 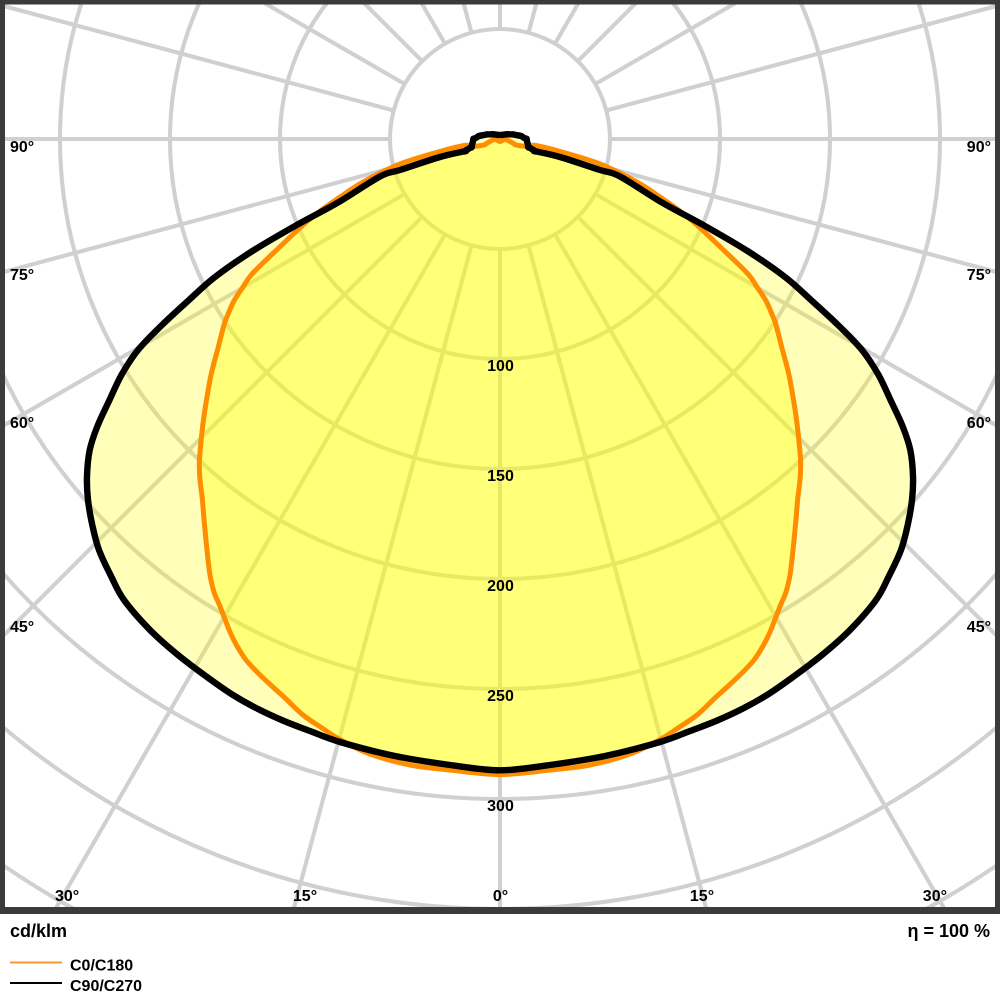 What do you see at coordinates (101, 966) in the screenshot?
I see `svg-text: C0/C180` at bounding box center [101, 966].